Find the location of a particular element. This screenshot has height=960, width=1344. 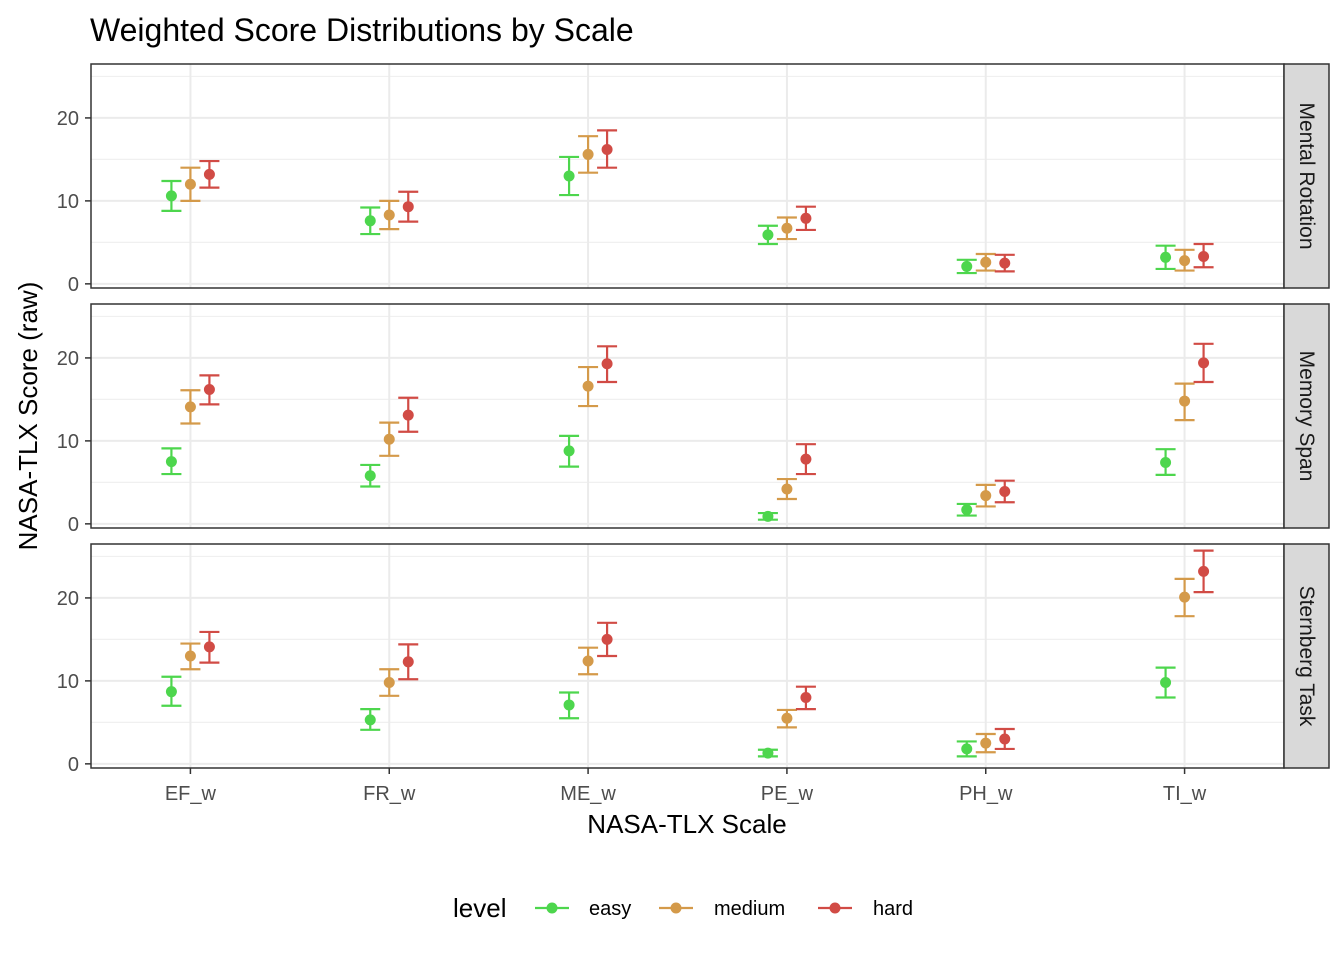

x-tick-label: FR_w is located at coordinates (389, 794).